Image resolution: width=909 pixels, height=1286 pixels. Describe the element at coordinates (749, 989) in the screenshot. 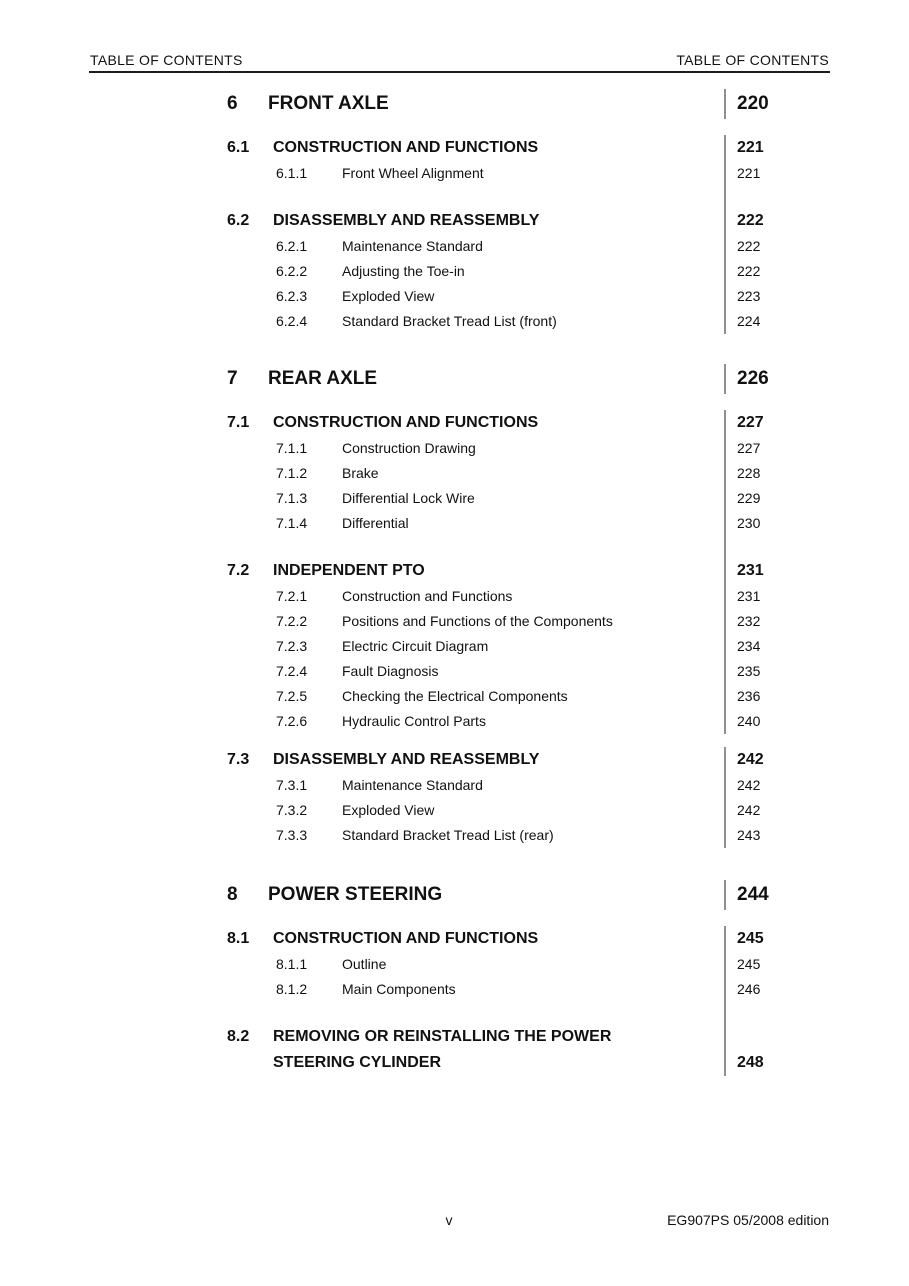

I see `page-number-value: 246` at that location.